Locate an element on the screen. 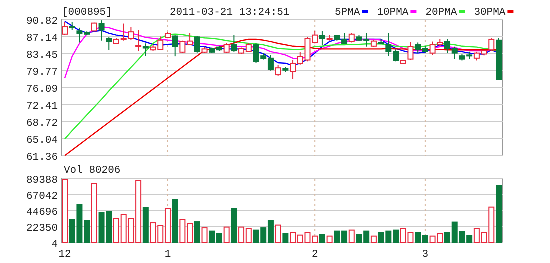  legend-label: 30PMA is located at coordinates (490, 13).